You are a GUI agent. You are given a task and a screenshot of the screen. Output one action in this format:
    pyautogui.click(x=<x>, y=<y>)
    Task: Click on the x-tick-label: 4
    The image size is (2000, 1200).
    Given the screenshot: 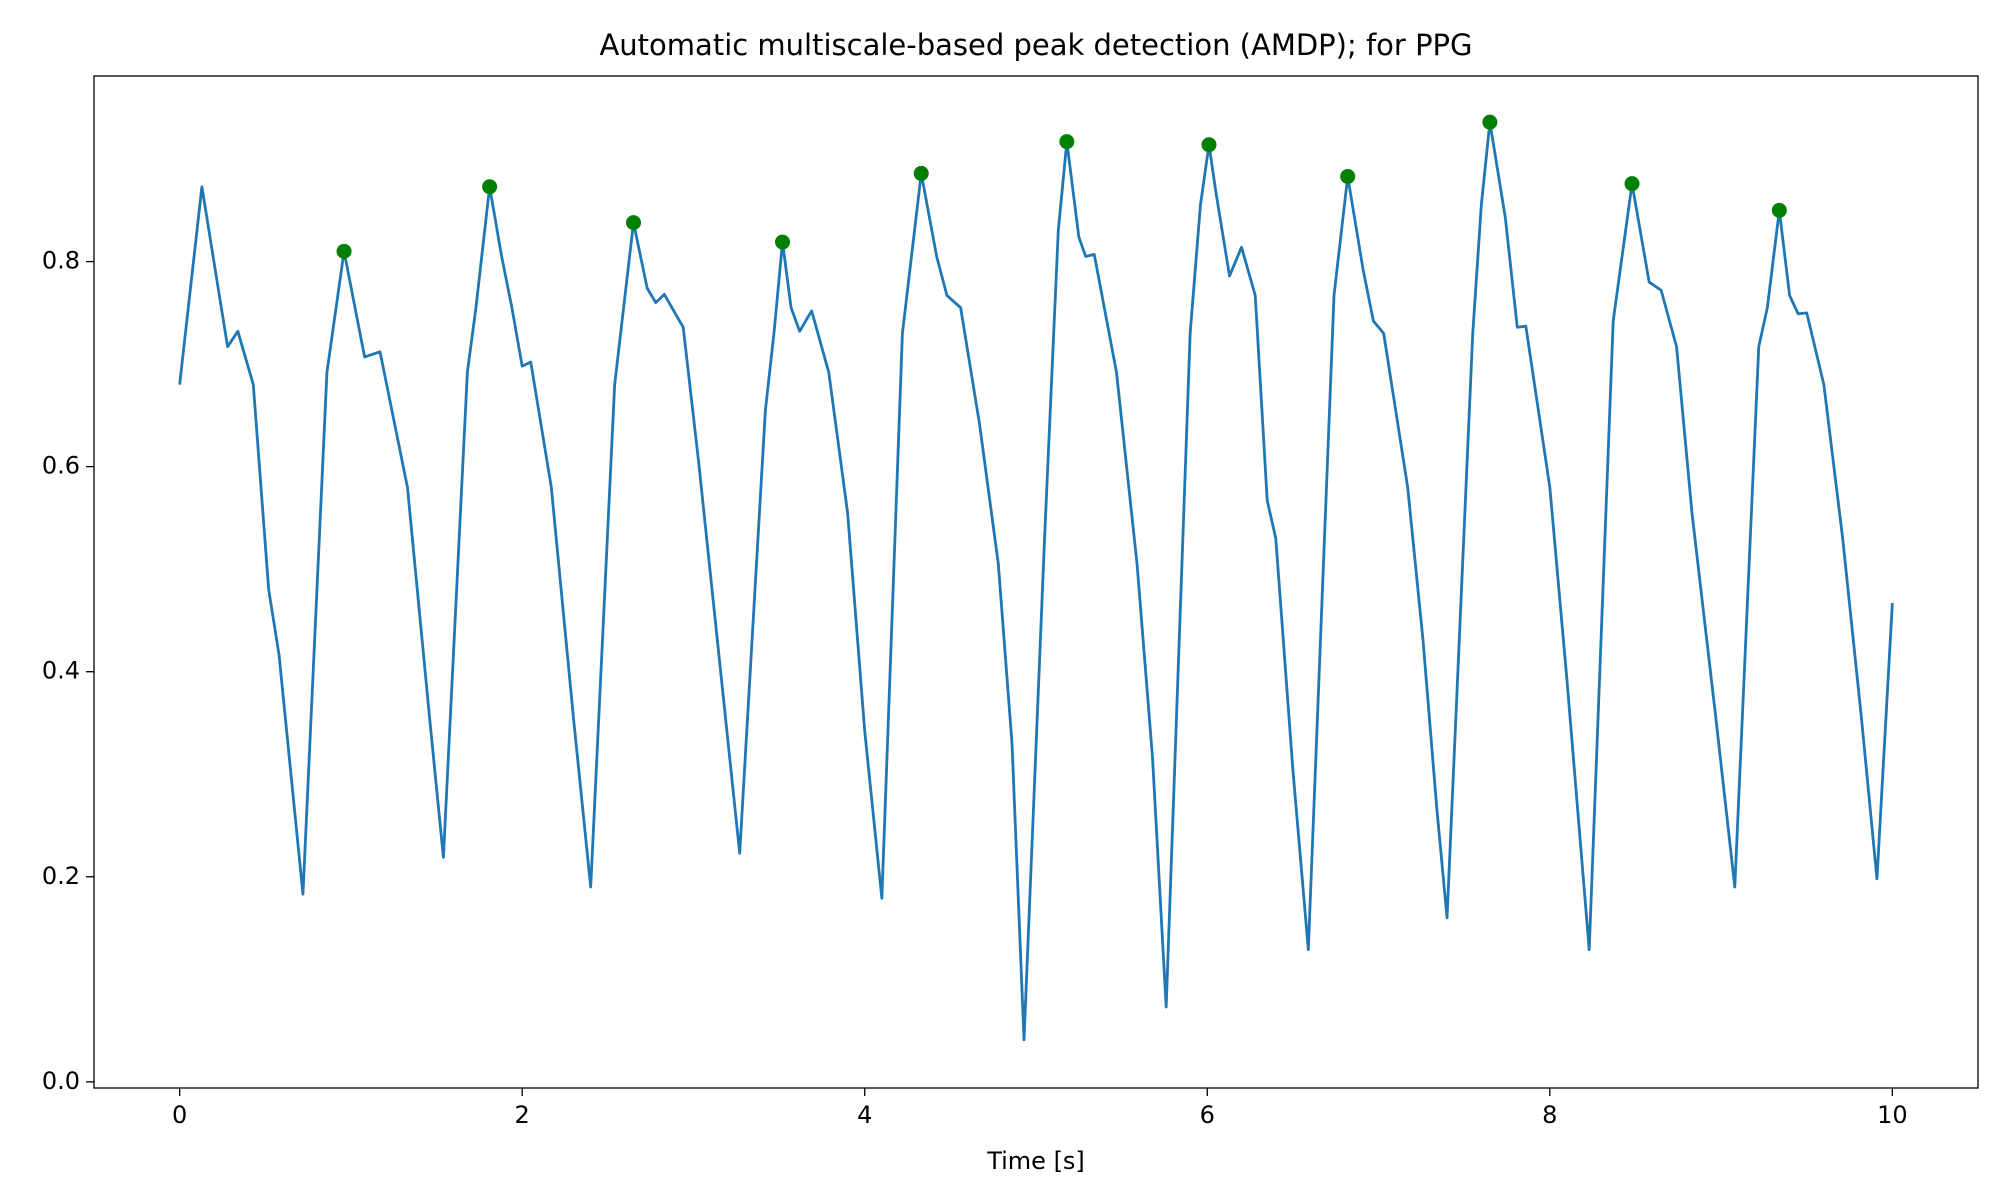 What is the action you would take?
    pyautogui.click(x=864, y=1115)
    